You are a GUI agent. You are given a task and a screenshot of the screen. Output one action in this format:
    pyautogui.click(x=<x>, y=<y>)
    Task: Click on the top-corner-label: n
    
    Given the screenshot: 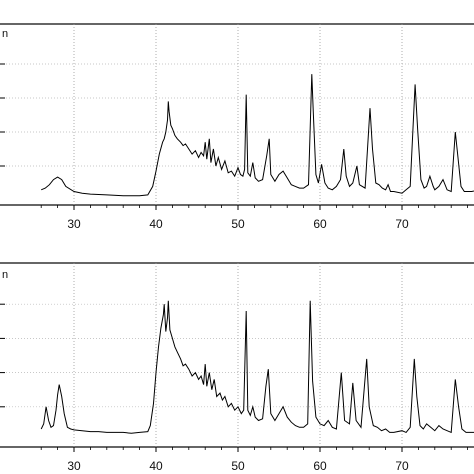 What is the action you would take?
    pyautogui.click(x=5, y=34)
    